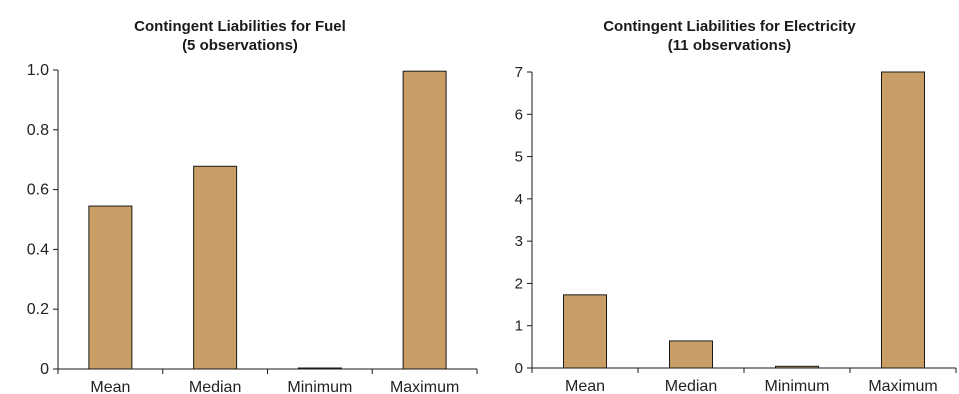  What do you see at coordinates (585, 386) in the screenshot?
I see `electricity-x-label-mean: Mean` at bounding box center [585, 386].